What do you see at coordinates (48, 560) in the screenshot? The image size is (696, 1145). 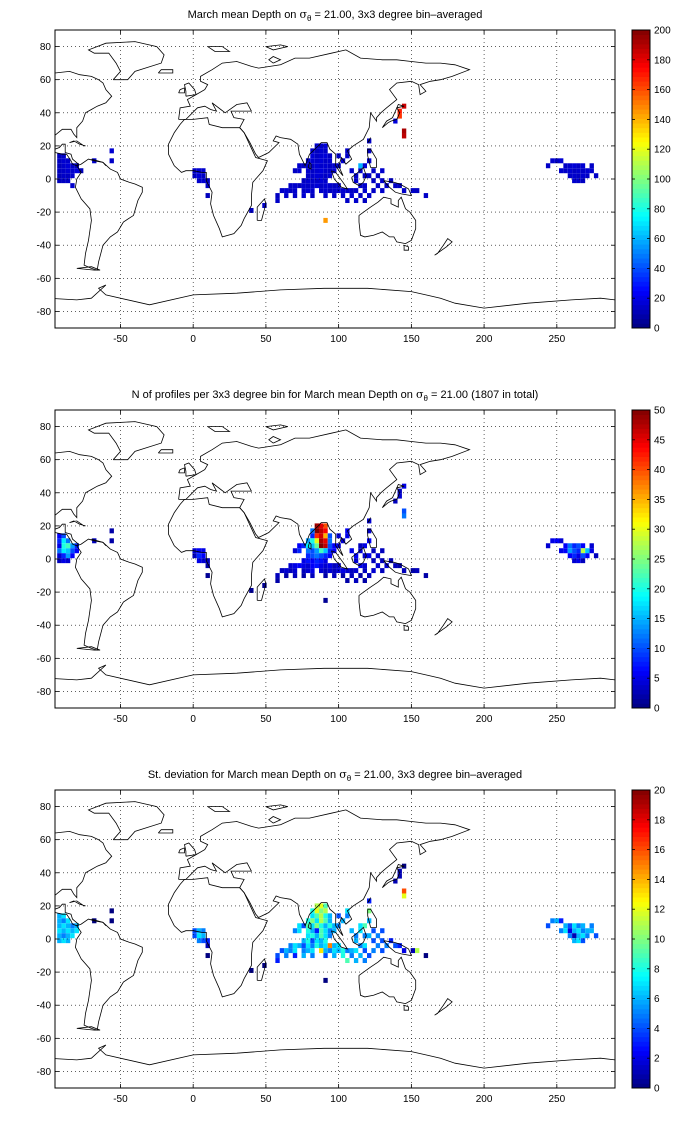 I see `y-tick-label: 0` at bounding box center [48, 560].